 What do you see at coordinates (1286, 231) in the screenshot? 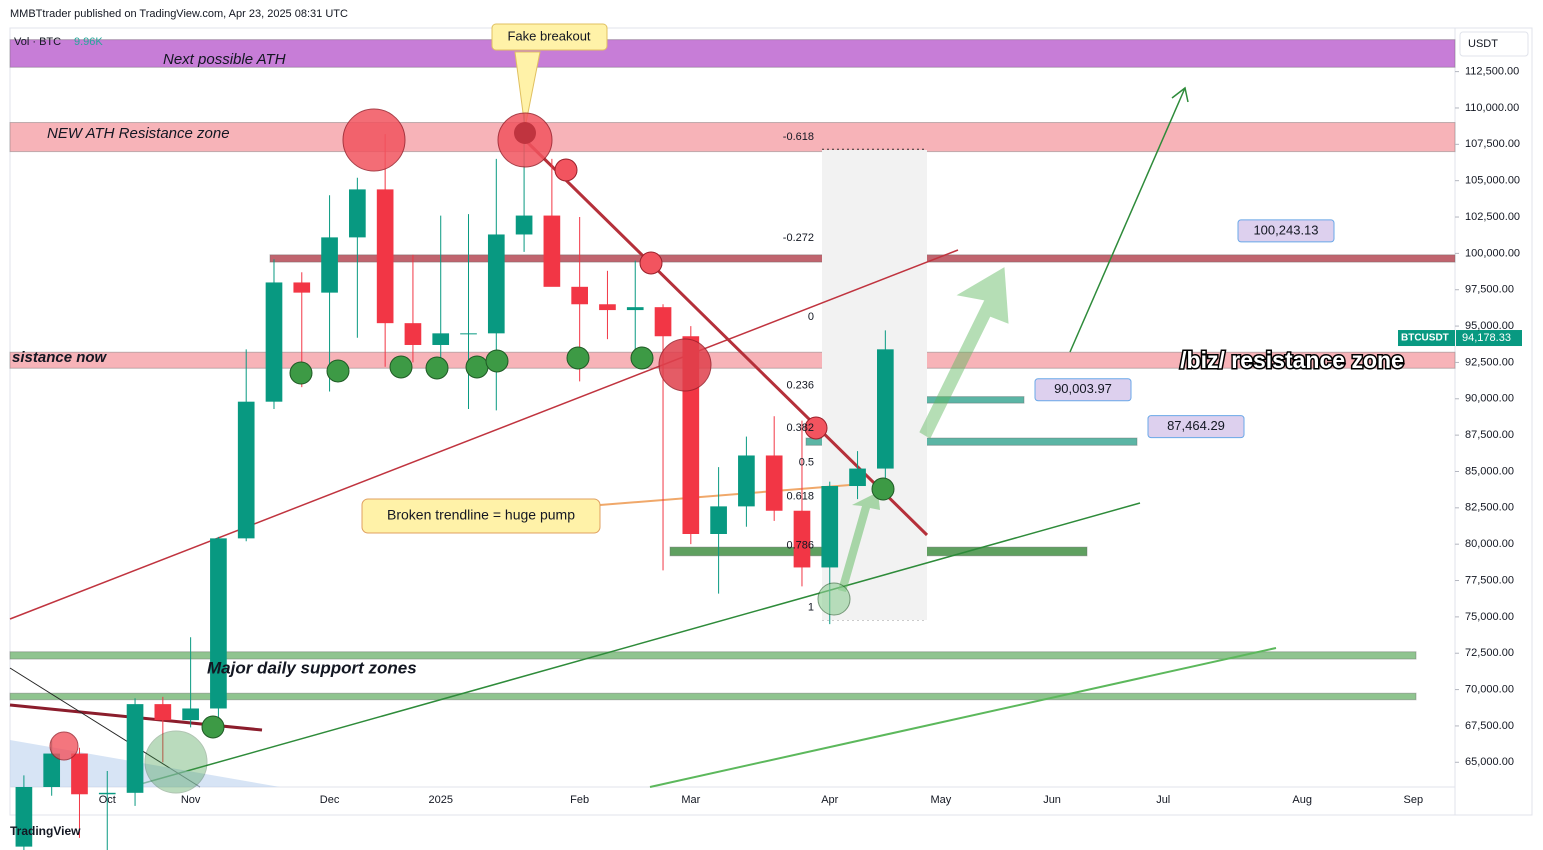
I see `price-note-box` at bounding box center [1286, 231].